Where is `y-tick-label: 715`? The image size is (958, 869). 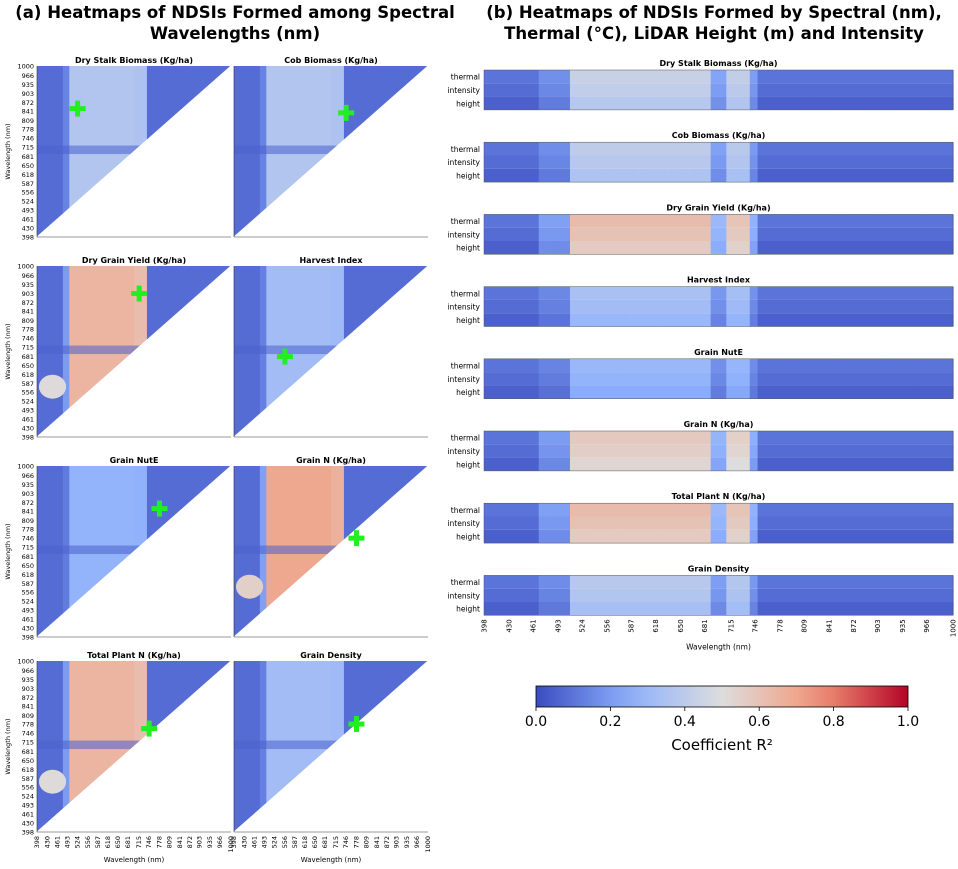 y-tick-label: 715 is located at coordinates (28, 547).